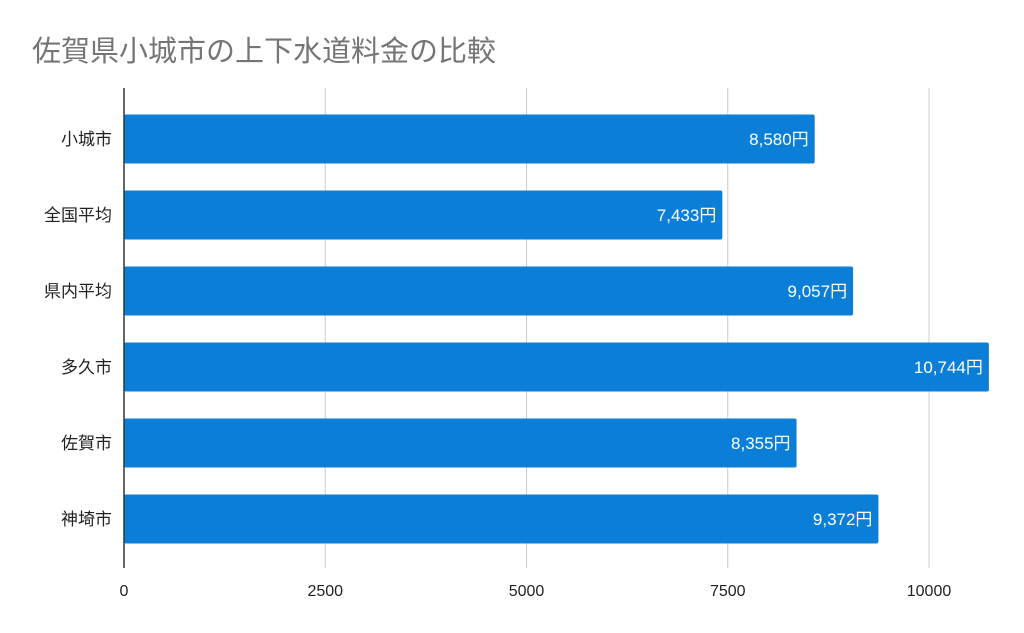 The height and width of the screenshot is (633, 1024). What do you see at coordinates (264, 52) in the screenshot?
I see `chart-title: 佐賀県小城市の上下水道料金の比較` at bounding box center [264, 52].